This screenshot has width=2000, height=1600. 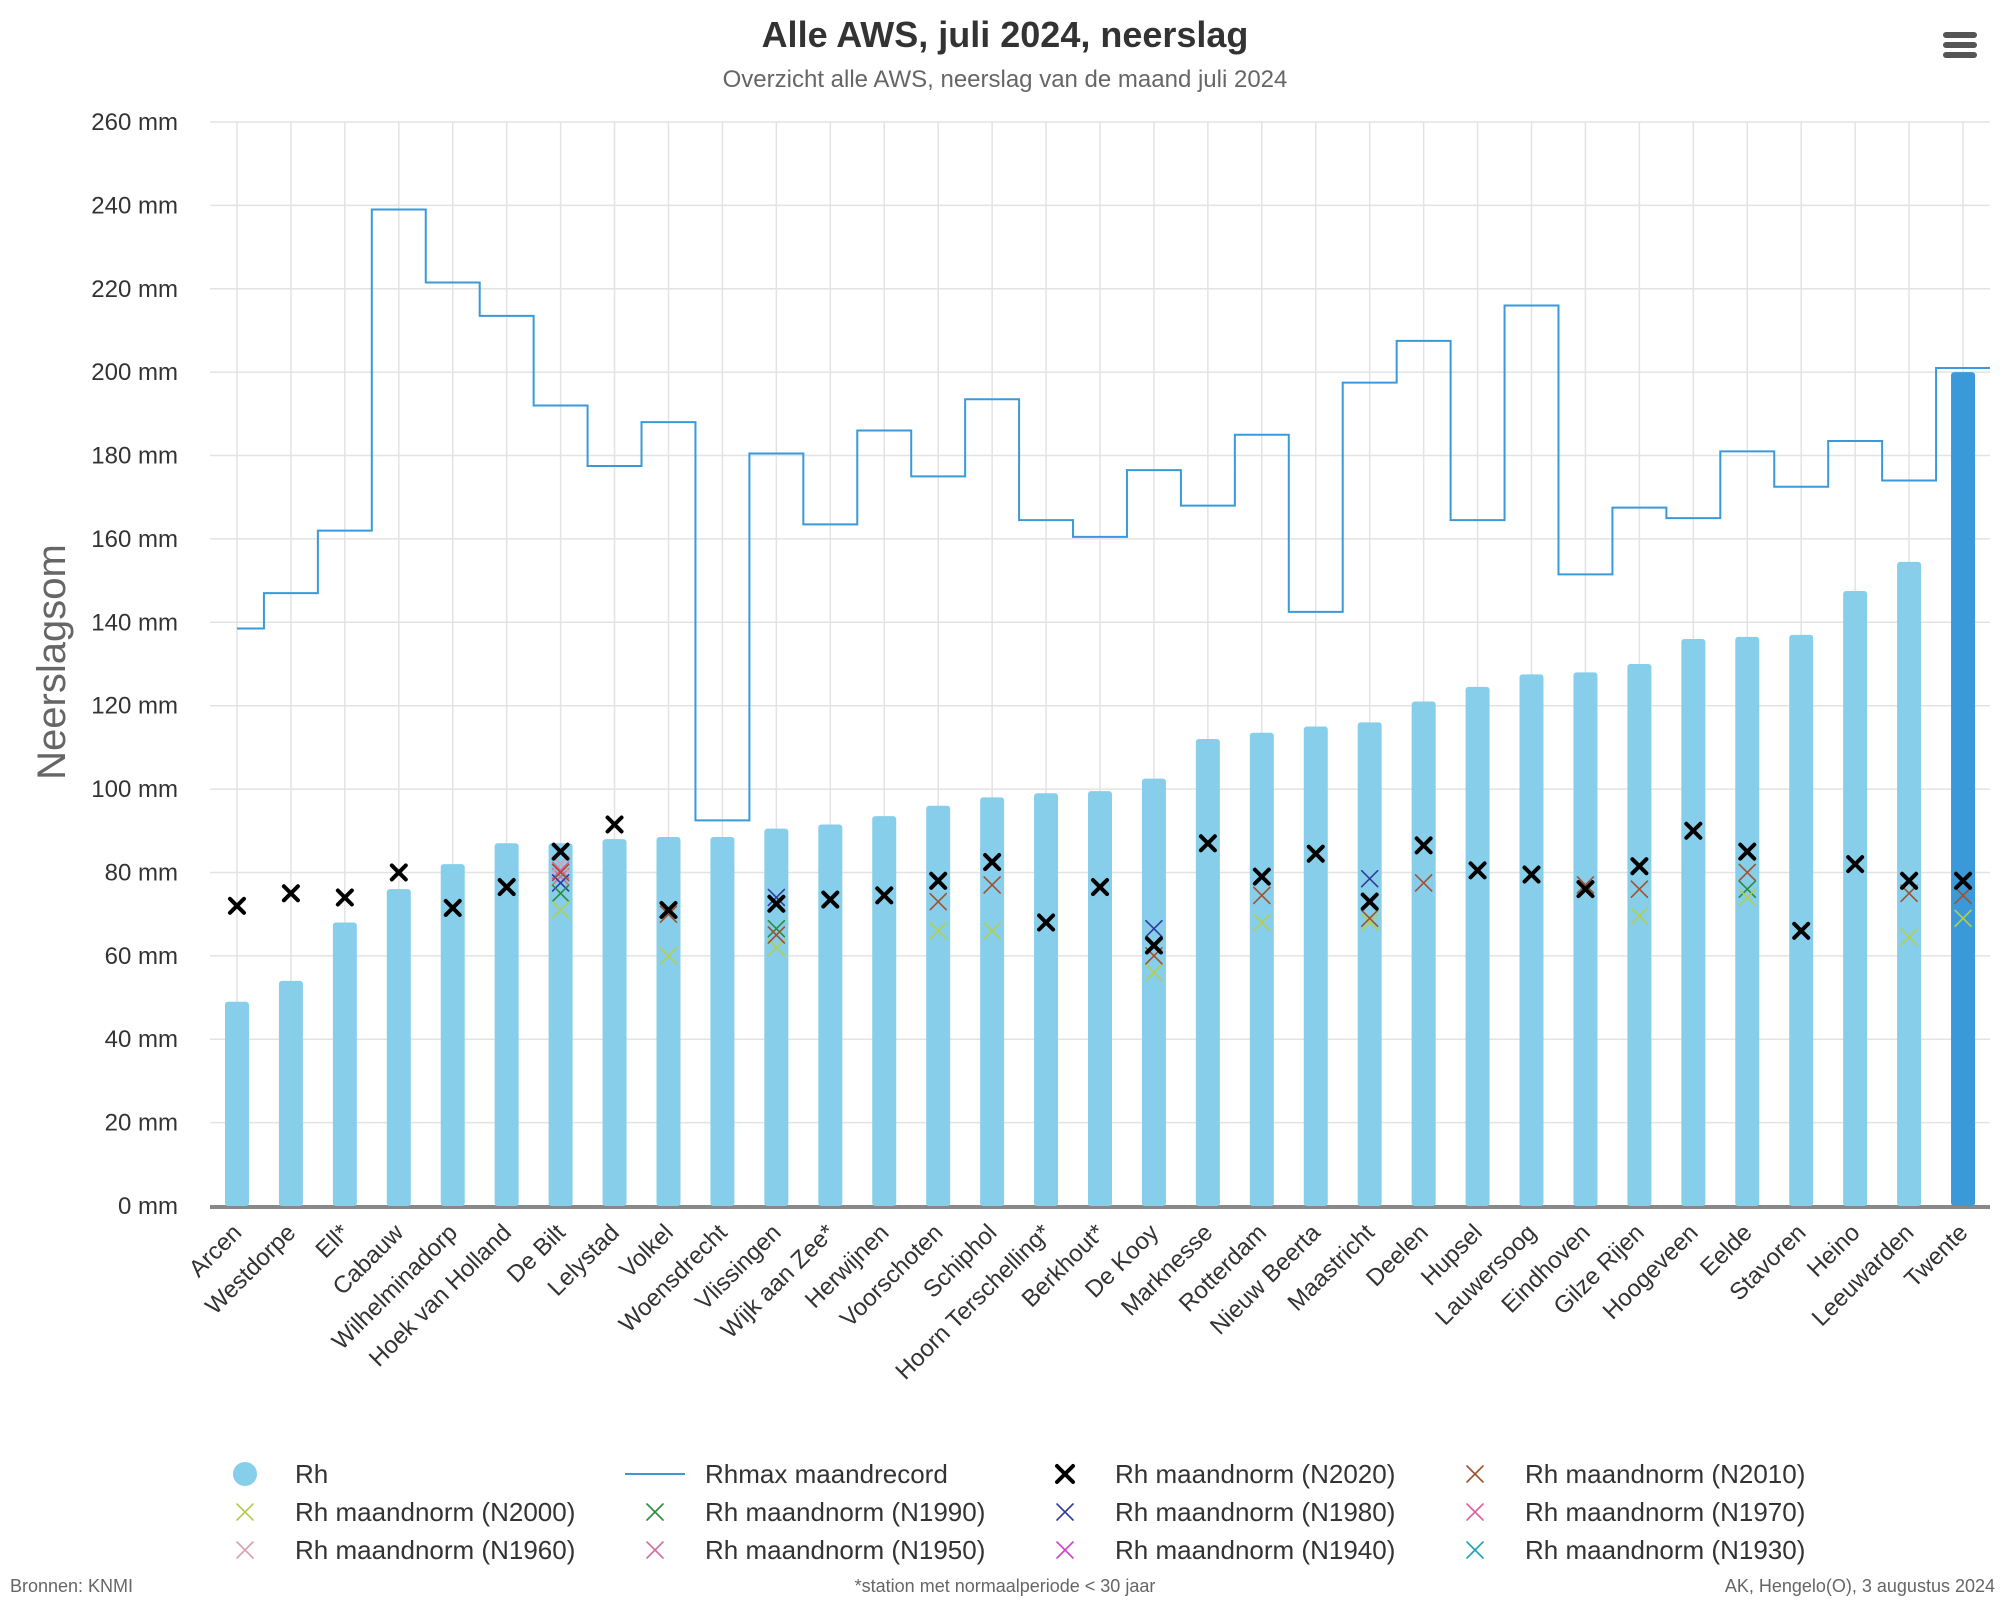 I want to click on legend-label: Rh maandnorm (N1990), so click(x=845, y=1512).